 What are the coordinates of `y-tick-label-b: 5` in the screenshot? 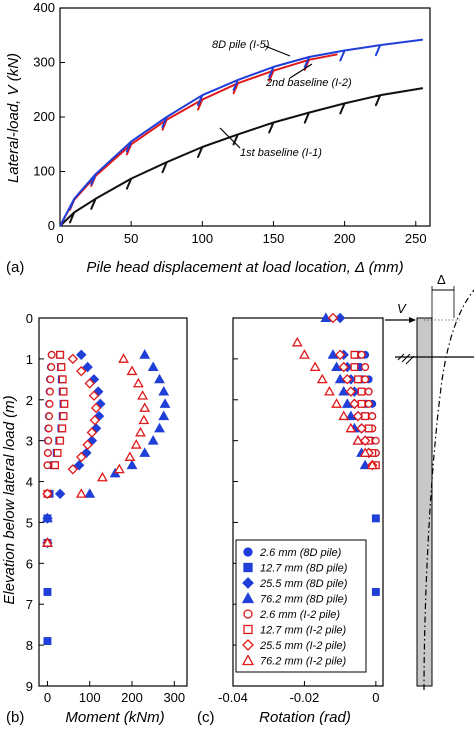 It's located at (29, 522).